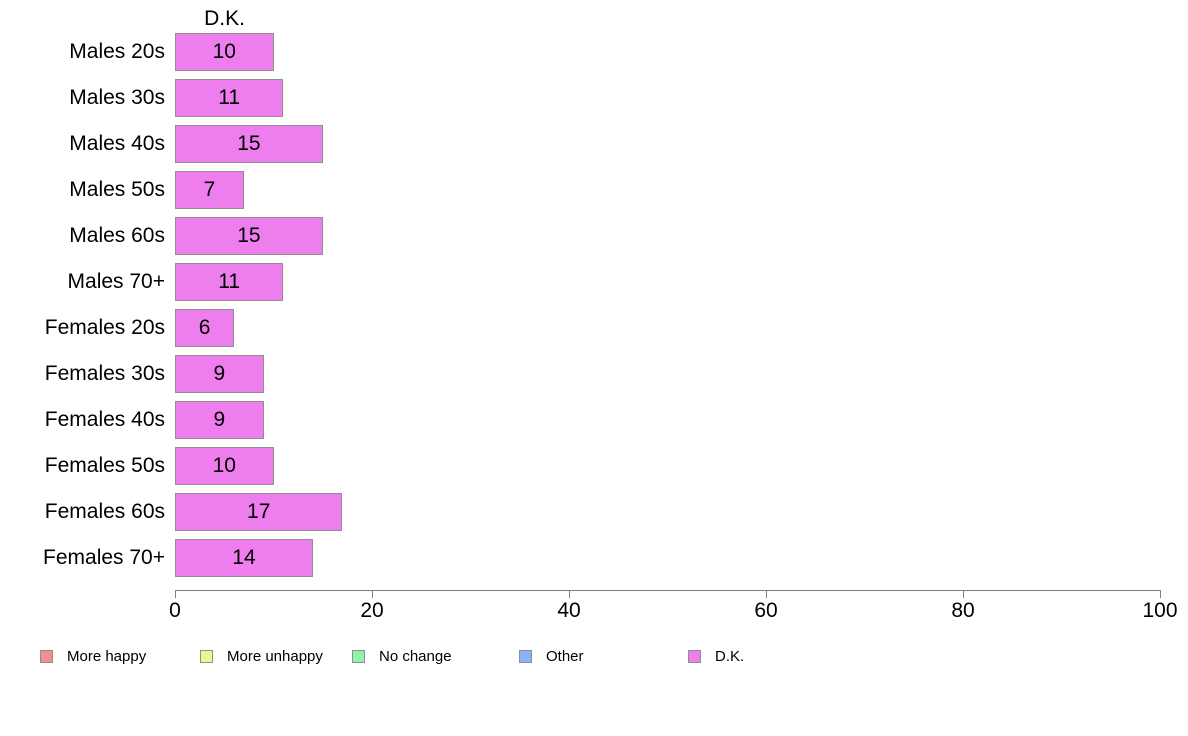 This screenshot has height=736, width=1188. I want to click on category-label: Males 60s, so click(117, 235).